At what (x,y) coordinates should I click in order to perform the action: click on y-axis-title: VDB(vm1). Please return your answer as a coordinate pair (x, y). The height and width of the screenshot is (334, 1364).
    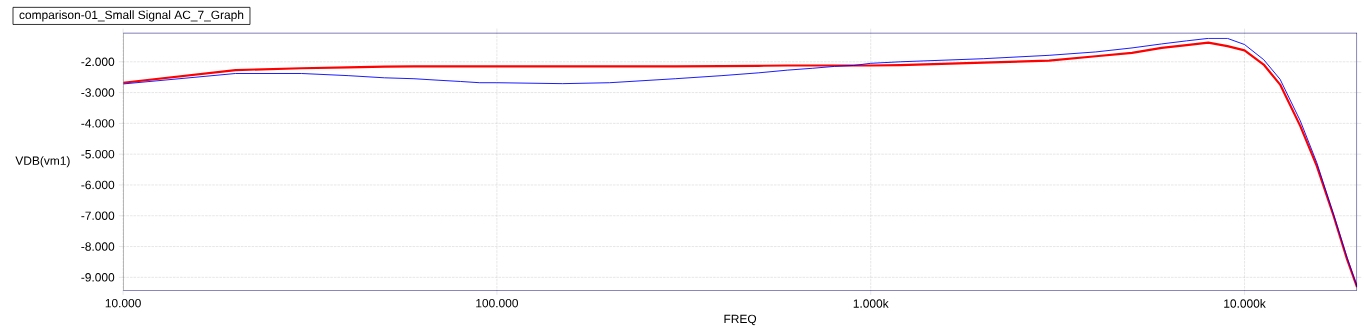
    Looking at the image, I should click on (42, 161).